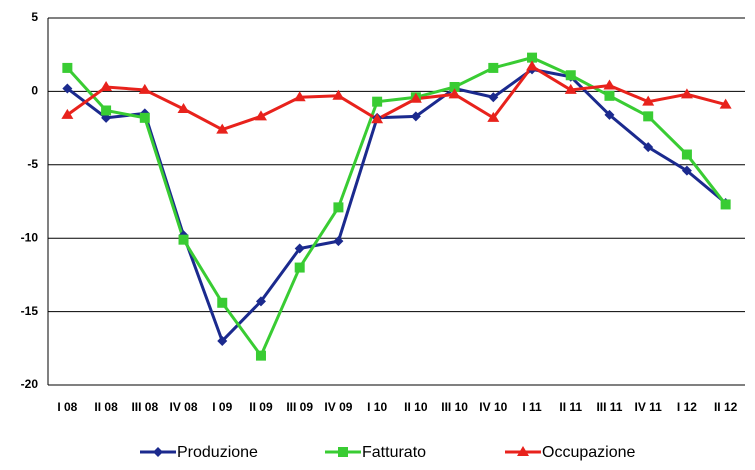 The image size is (755, 470). What do you see at coordinates (416, 407) in the screenshot?
I see `x-tick-label: II 10` at bounding box center [416, 407].